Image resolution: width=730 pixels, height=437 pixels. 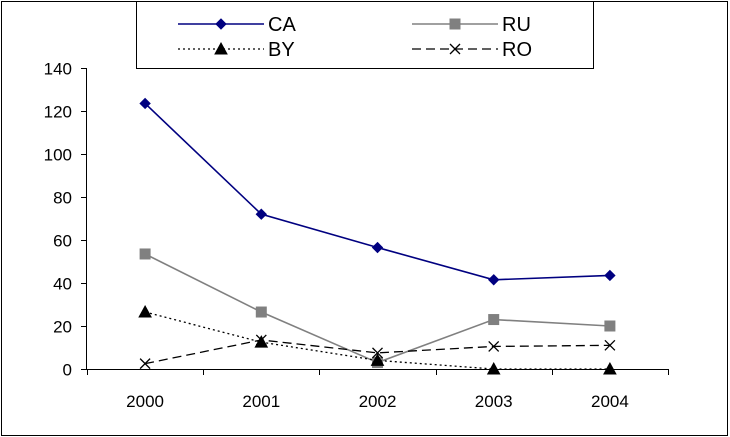 I want to click on legend-label: CA, so click(x=282, y=25).